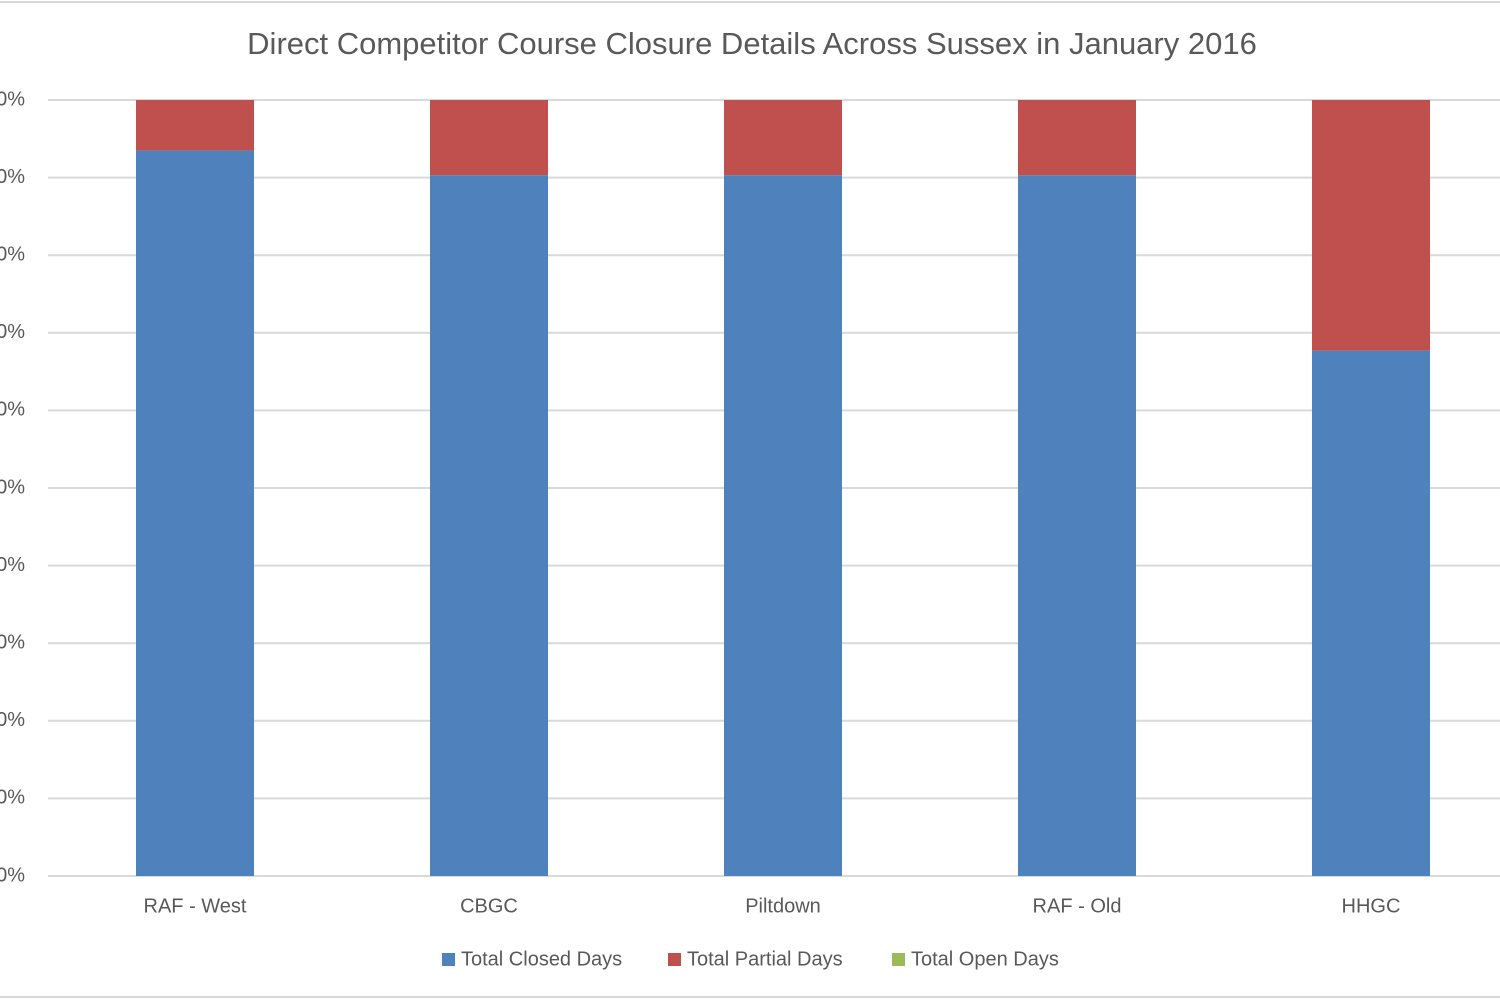  Describe the element at coordinates (985, 959) in the screenshot. I see `legend-label: Total Open Days` at that location.